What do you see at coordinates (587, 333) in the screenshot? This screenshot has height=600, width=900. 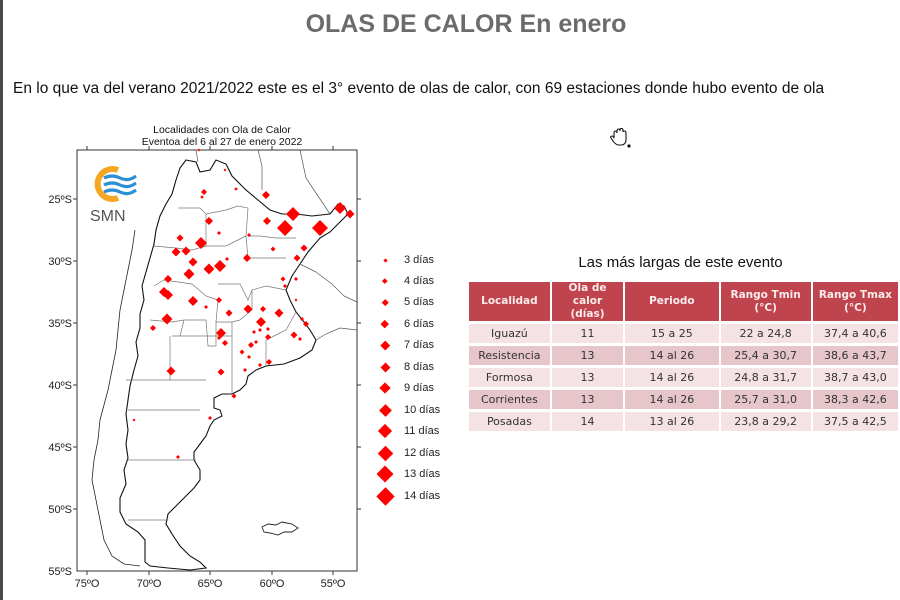 I see `cell-dias: 11` at bounding box center [587, 333].